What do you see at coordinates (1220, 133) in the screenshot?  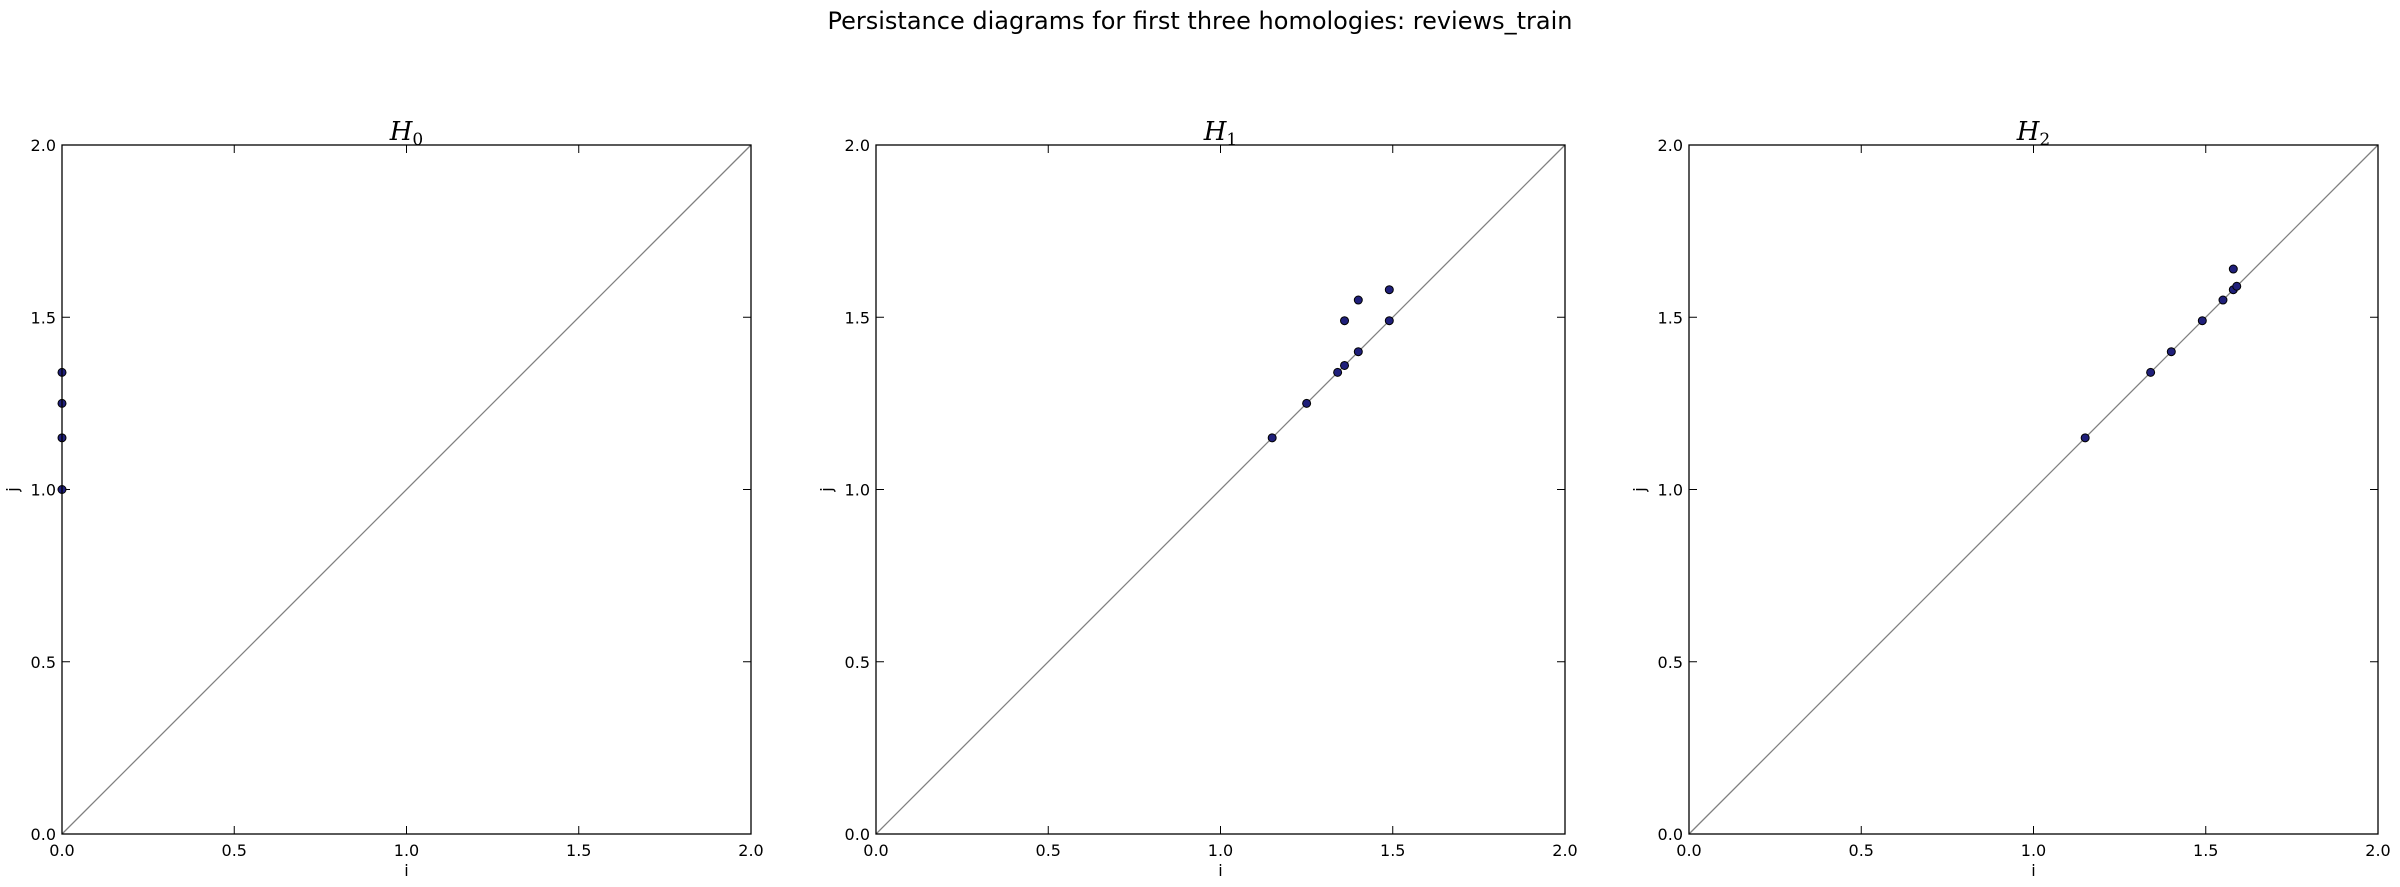 I see `panel-title: H1` at bounding box center [1220, 133].